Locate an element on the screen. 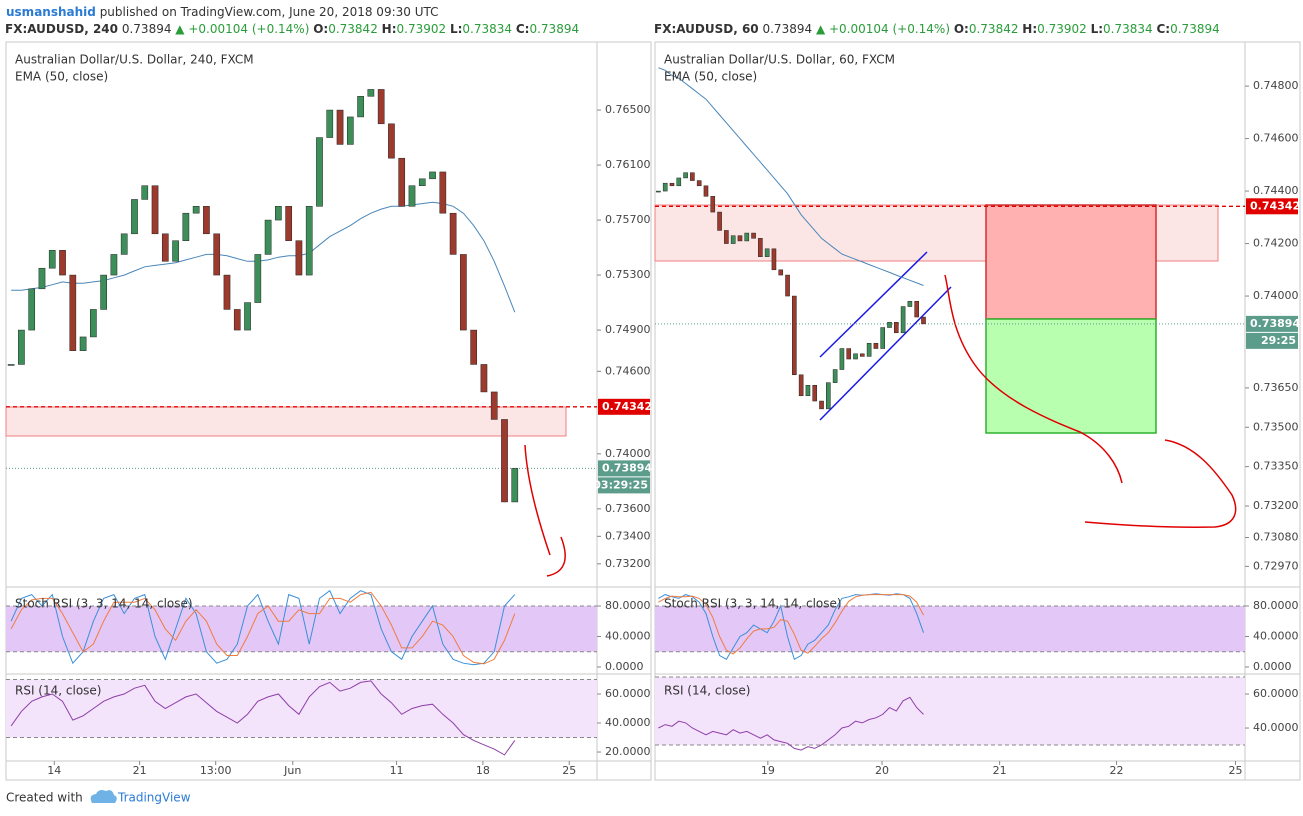 This screenshot has height=816, width=1303. indicator-legend: Stoch RSI (3, 3, 14, 14, close) is located at coordinates (104, 604).